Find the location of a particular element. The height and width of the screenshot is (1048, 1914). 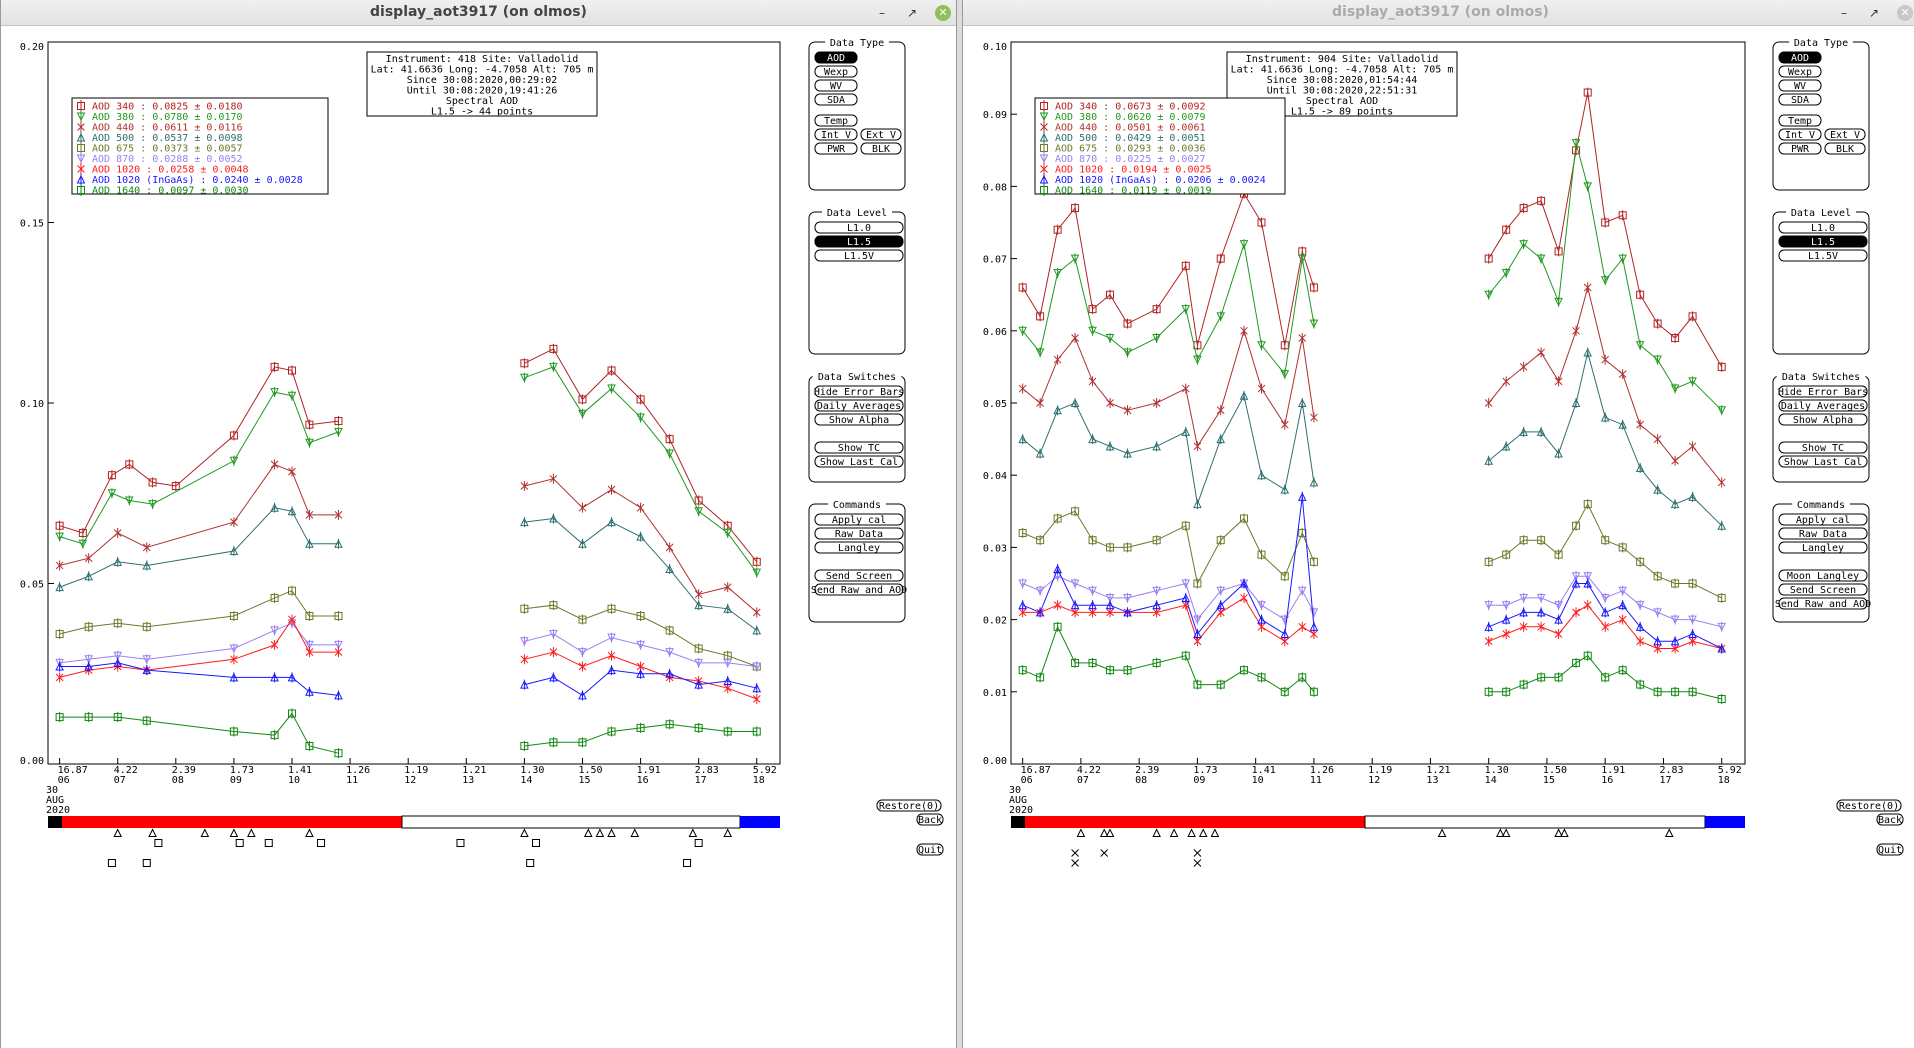

info-line-6: L1.5 -> 44 points is located at coordinates (482, 112).